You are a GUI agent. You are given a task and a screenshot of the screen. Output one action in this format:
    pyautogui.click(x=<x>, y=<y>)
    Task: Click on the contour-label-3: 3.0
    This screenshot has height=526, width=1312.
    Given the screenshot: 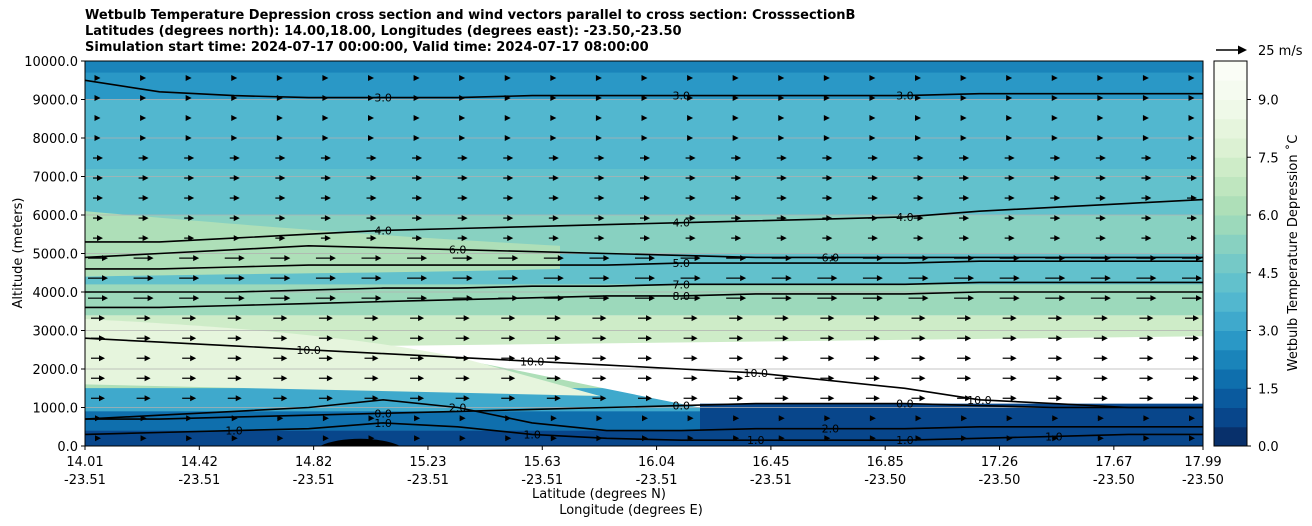 What is the action you would take?
    pyautogui.click(x=905, y=96)
    